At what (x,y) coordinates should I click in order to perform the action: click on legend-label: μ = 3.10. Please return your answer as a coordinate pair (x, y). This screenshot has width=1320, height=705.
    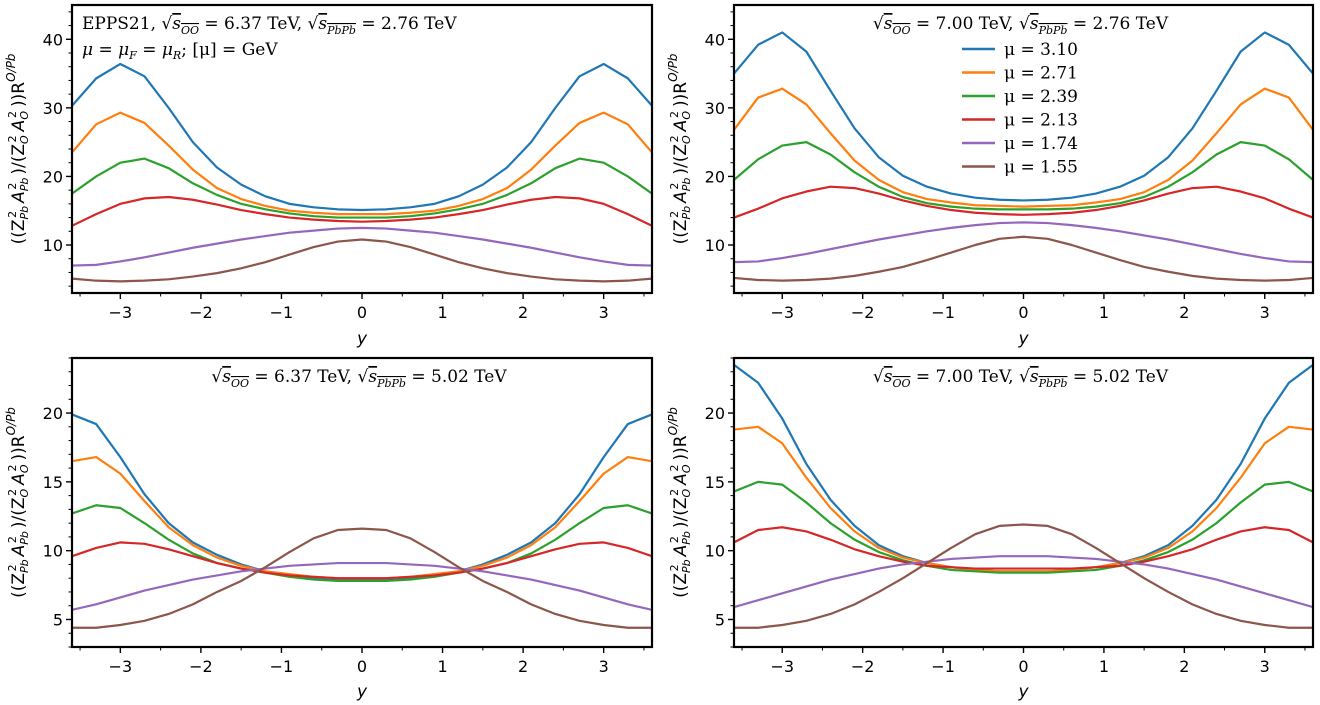
    Looking at the image, I should click on (1041, 50).